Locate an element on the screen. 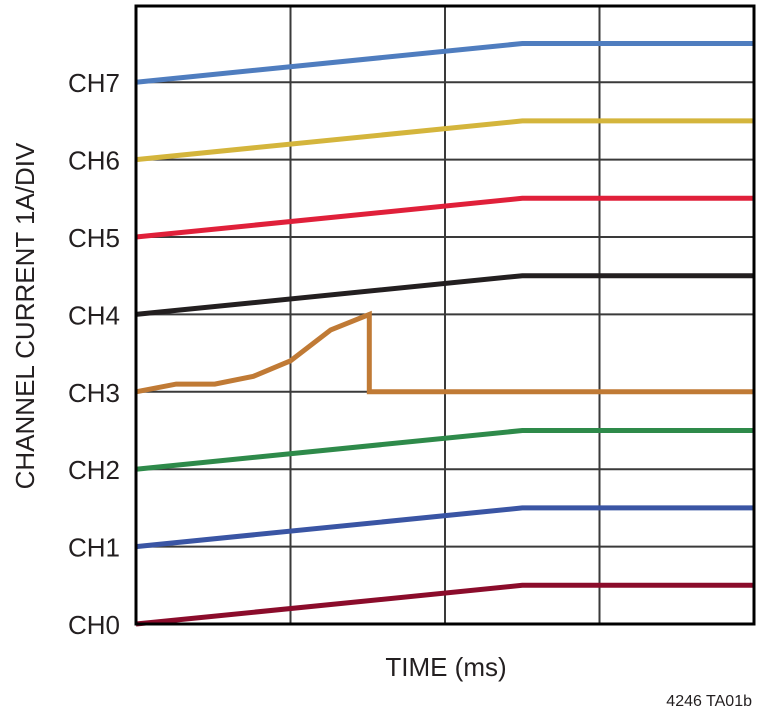 The image size is (760, 713). figure-id: 4246 TA01b is located at coordinates (709, 701).